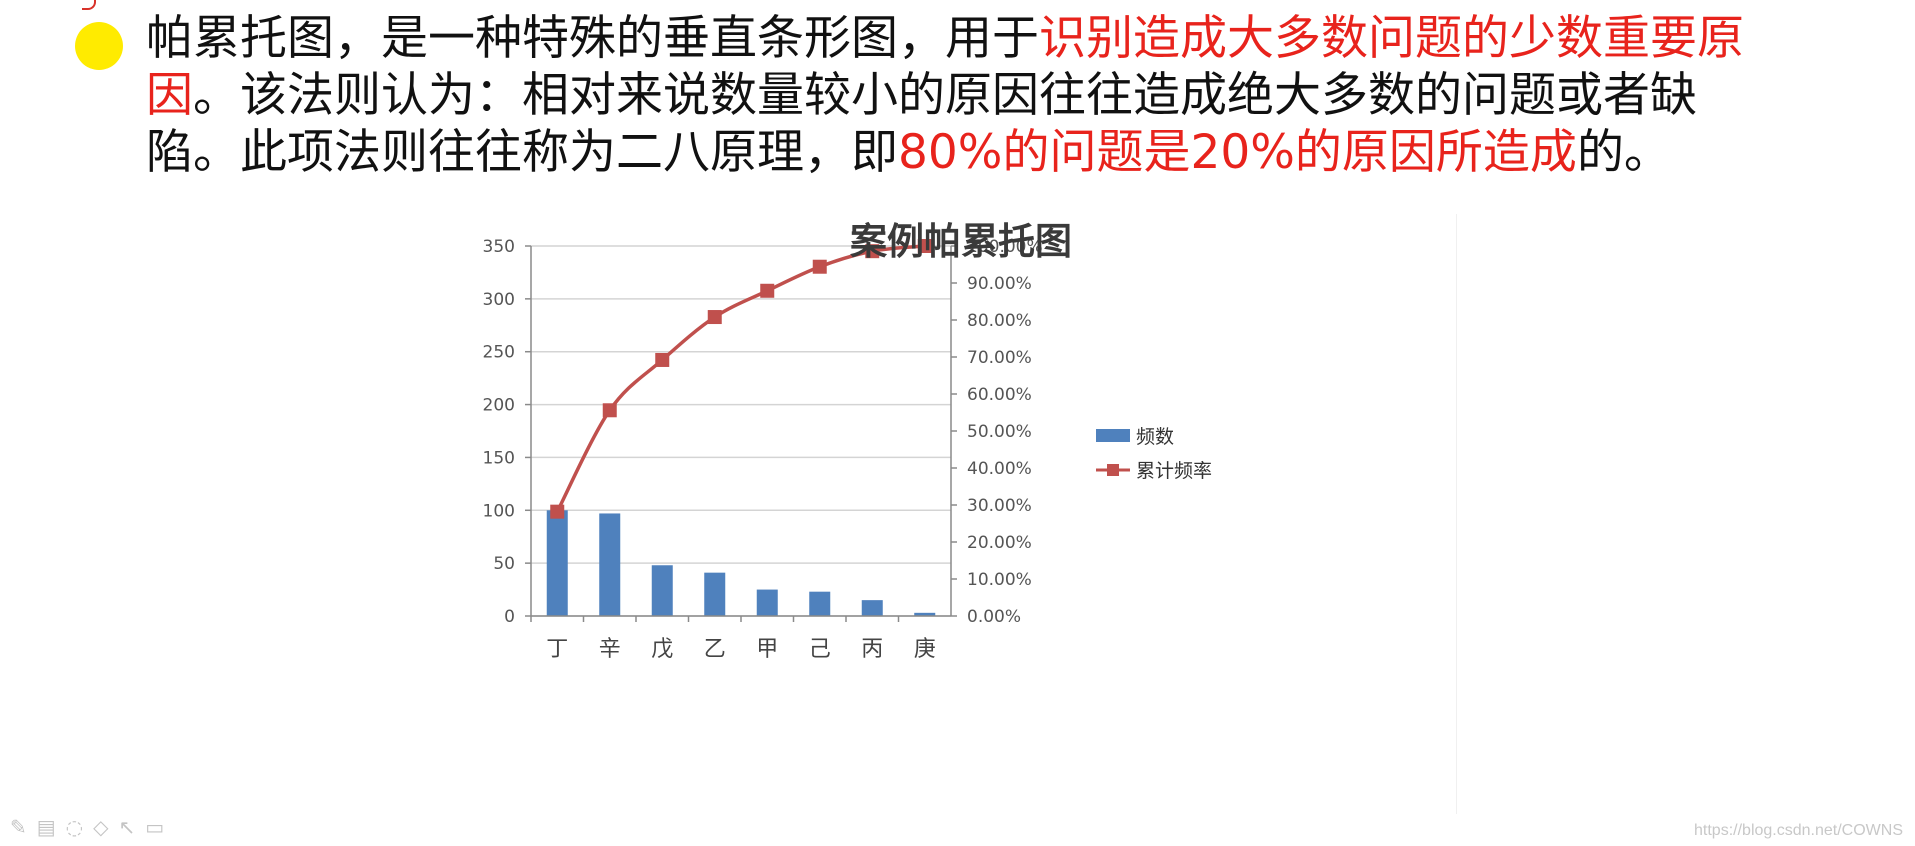  Describe the element at coordinates (89, 5) in the screenshot. I see `corner-pen-mark` at that location.